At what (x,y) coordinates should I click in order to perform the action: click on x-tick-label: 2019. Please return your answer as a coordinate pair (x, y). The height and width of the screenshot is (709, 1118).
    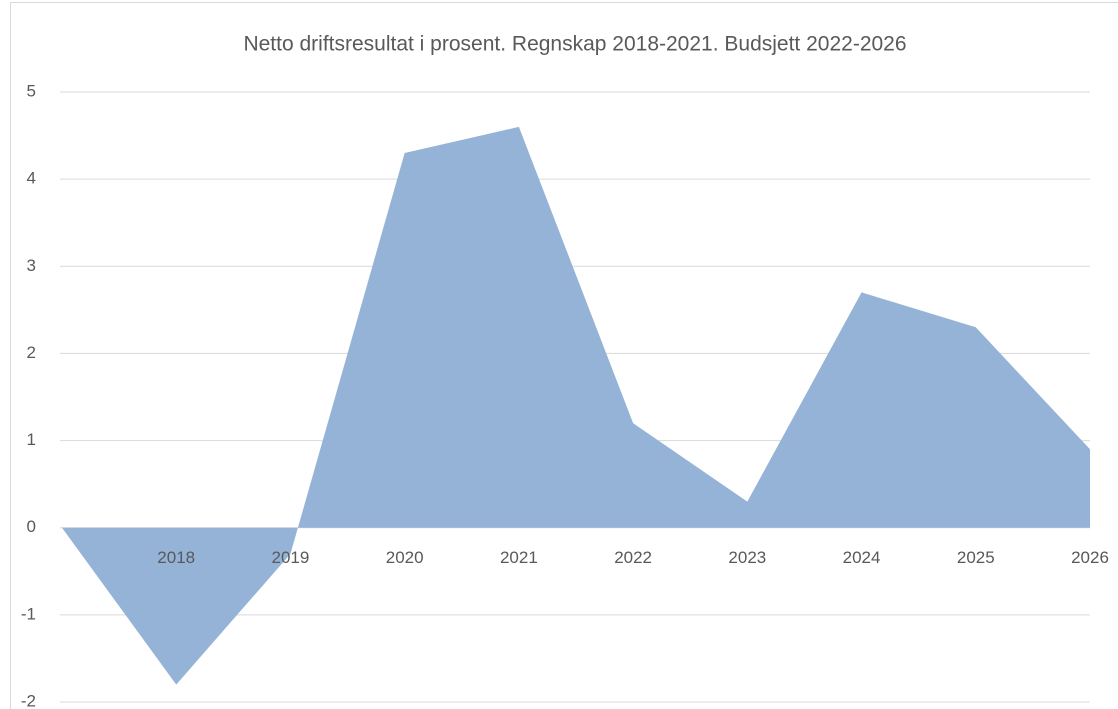
    Looking at the image, I should click on (291, 557).